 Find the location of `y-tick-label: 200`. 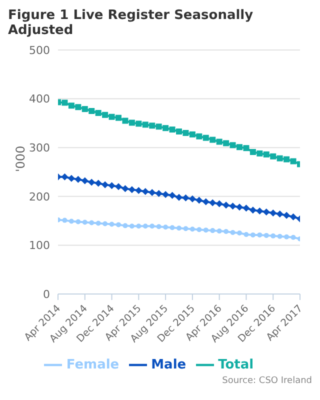

y-tick-label: 200 is located at coordinates (39, 197).